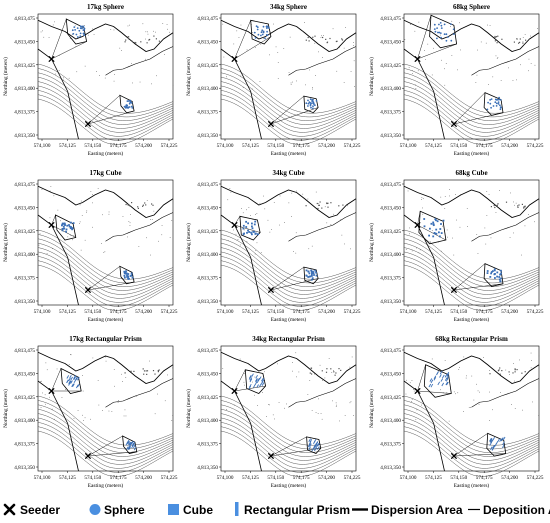  I want to click on panel-title: 34kg Rectangular Prism, so click(288, 339).